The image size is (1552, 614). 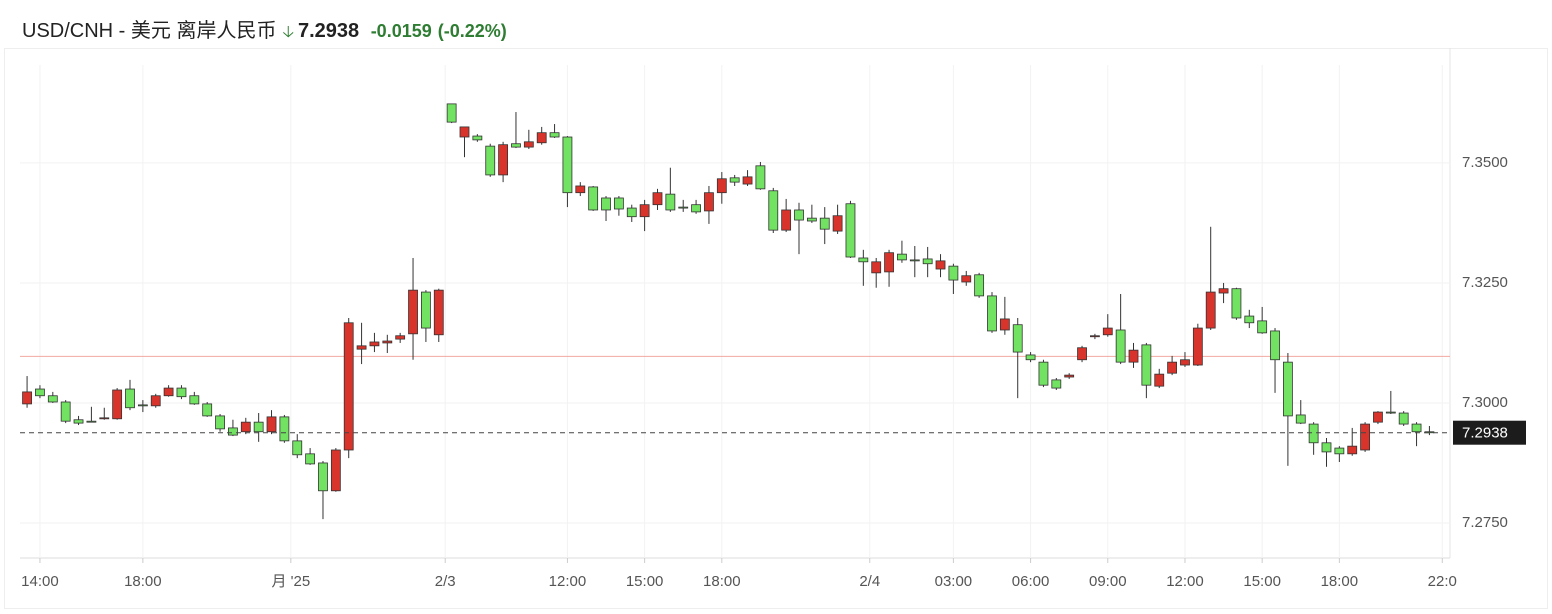 What do you see at coordinates (1262, 581) in the screenshot?
I see `x-tick-label: 15:00` at bounding box center [1262, 581].